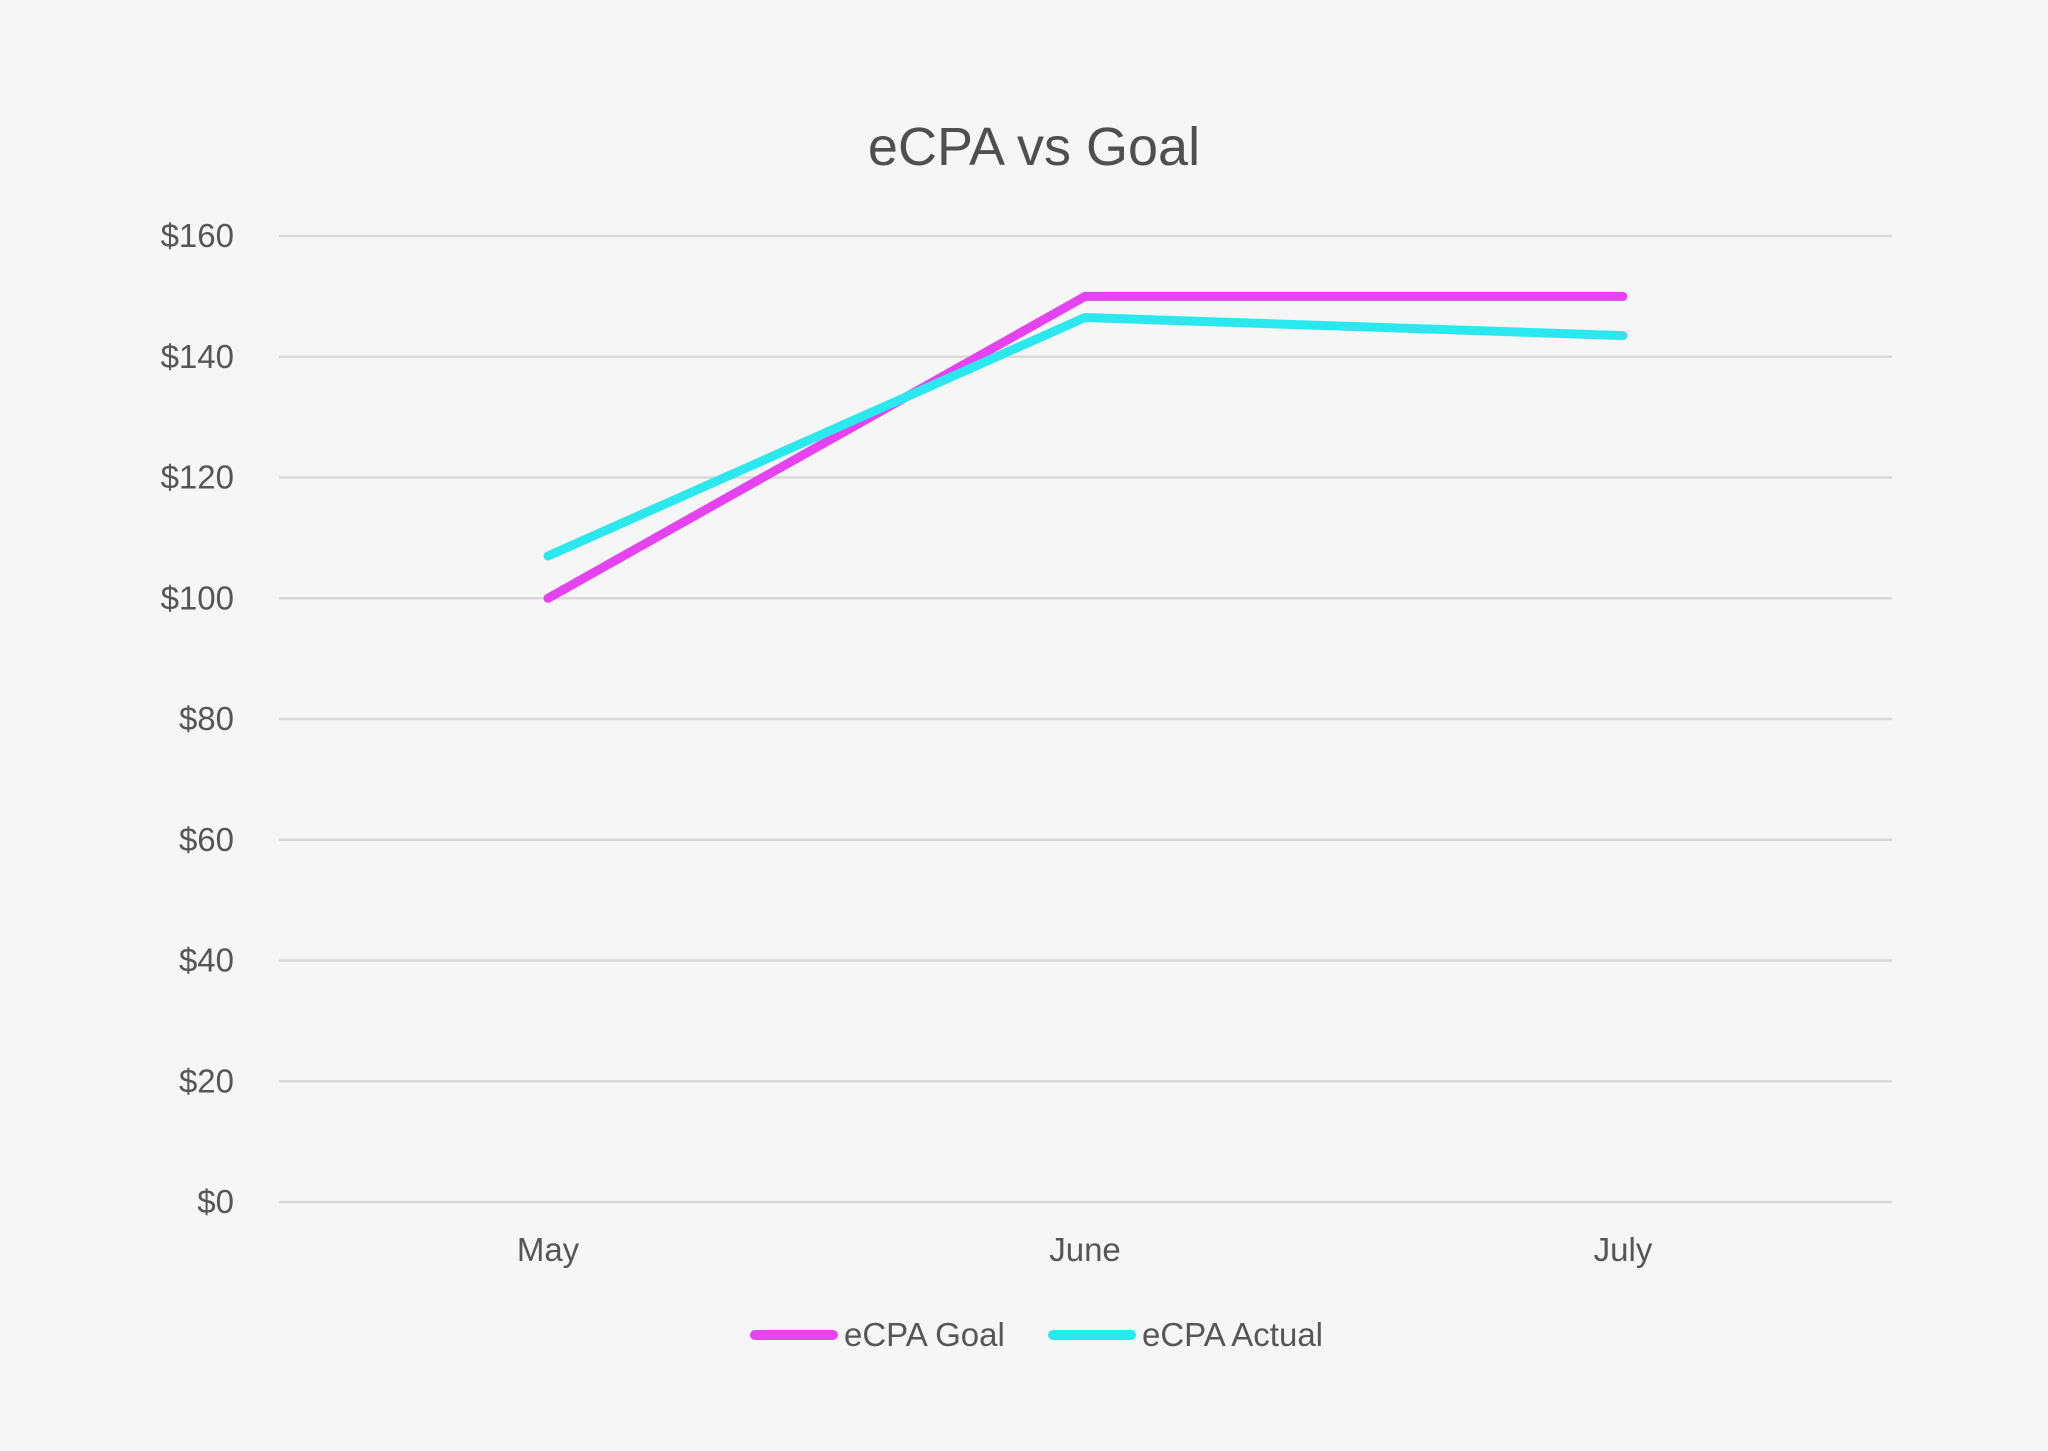  Describe the element at coordinates (1232, 1334) in the screenshot. I see `legend-label: eCPA Actual` at that location.